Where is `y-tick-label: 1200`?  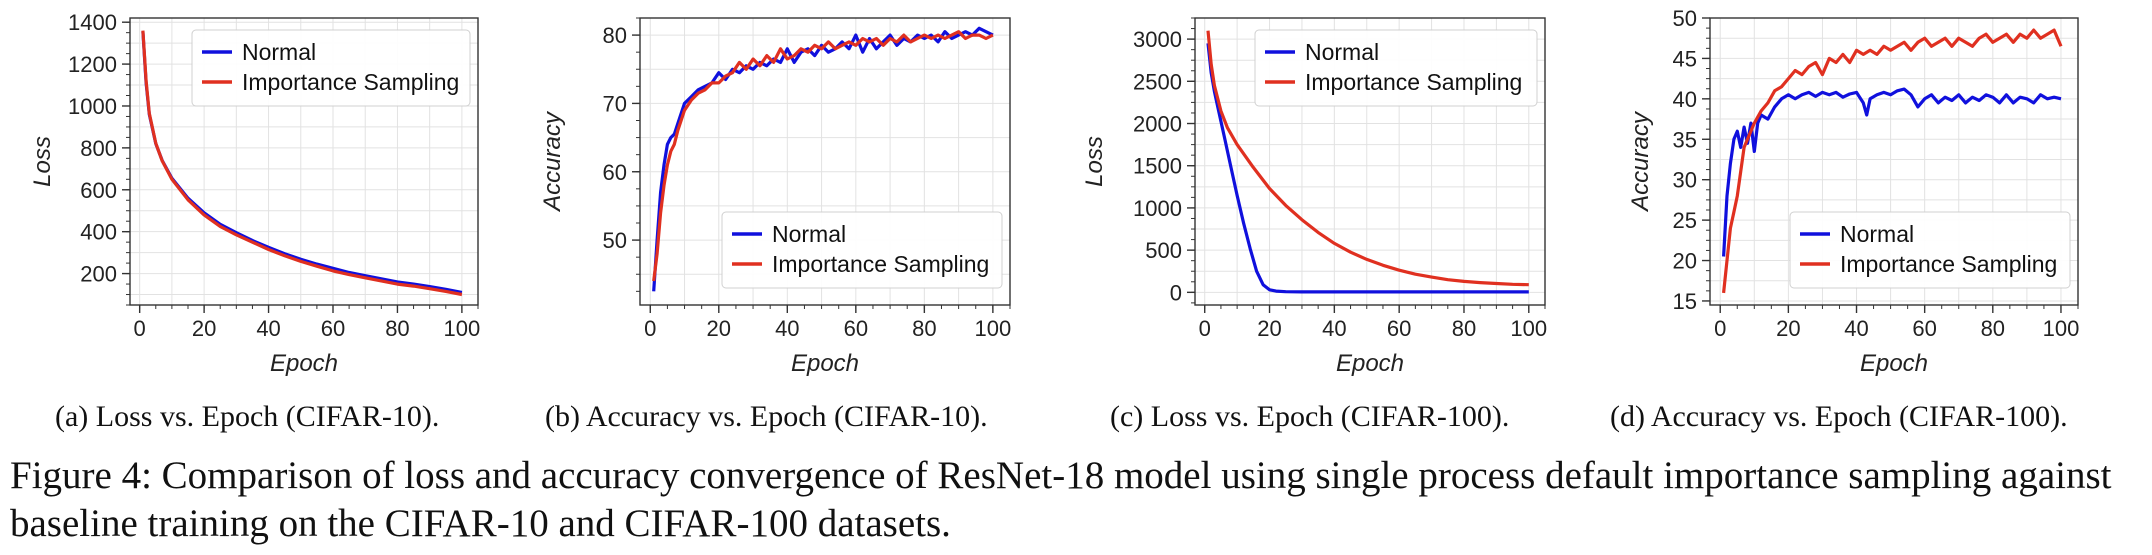 y-tick-label: 1200 is located at coordinates (92, 64).